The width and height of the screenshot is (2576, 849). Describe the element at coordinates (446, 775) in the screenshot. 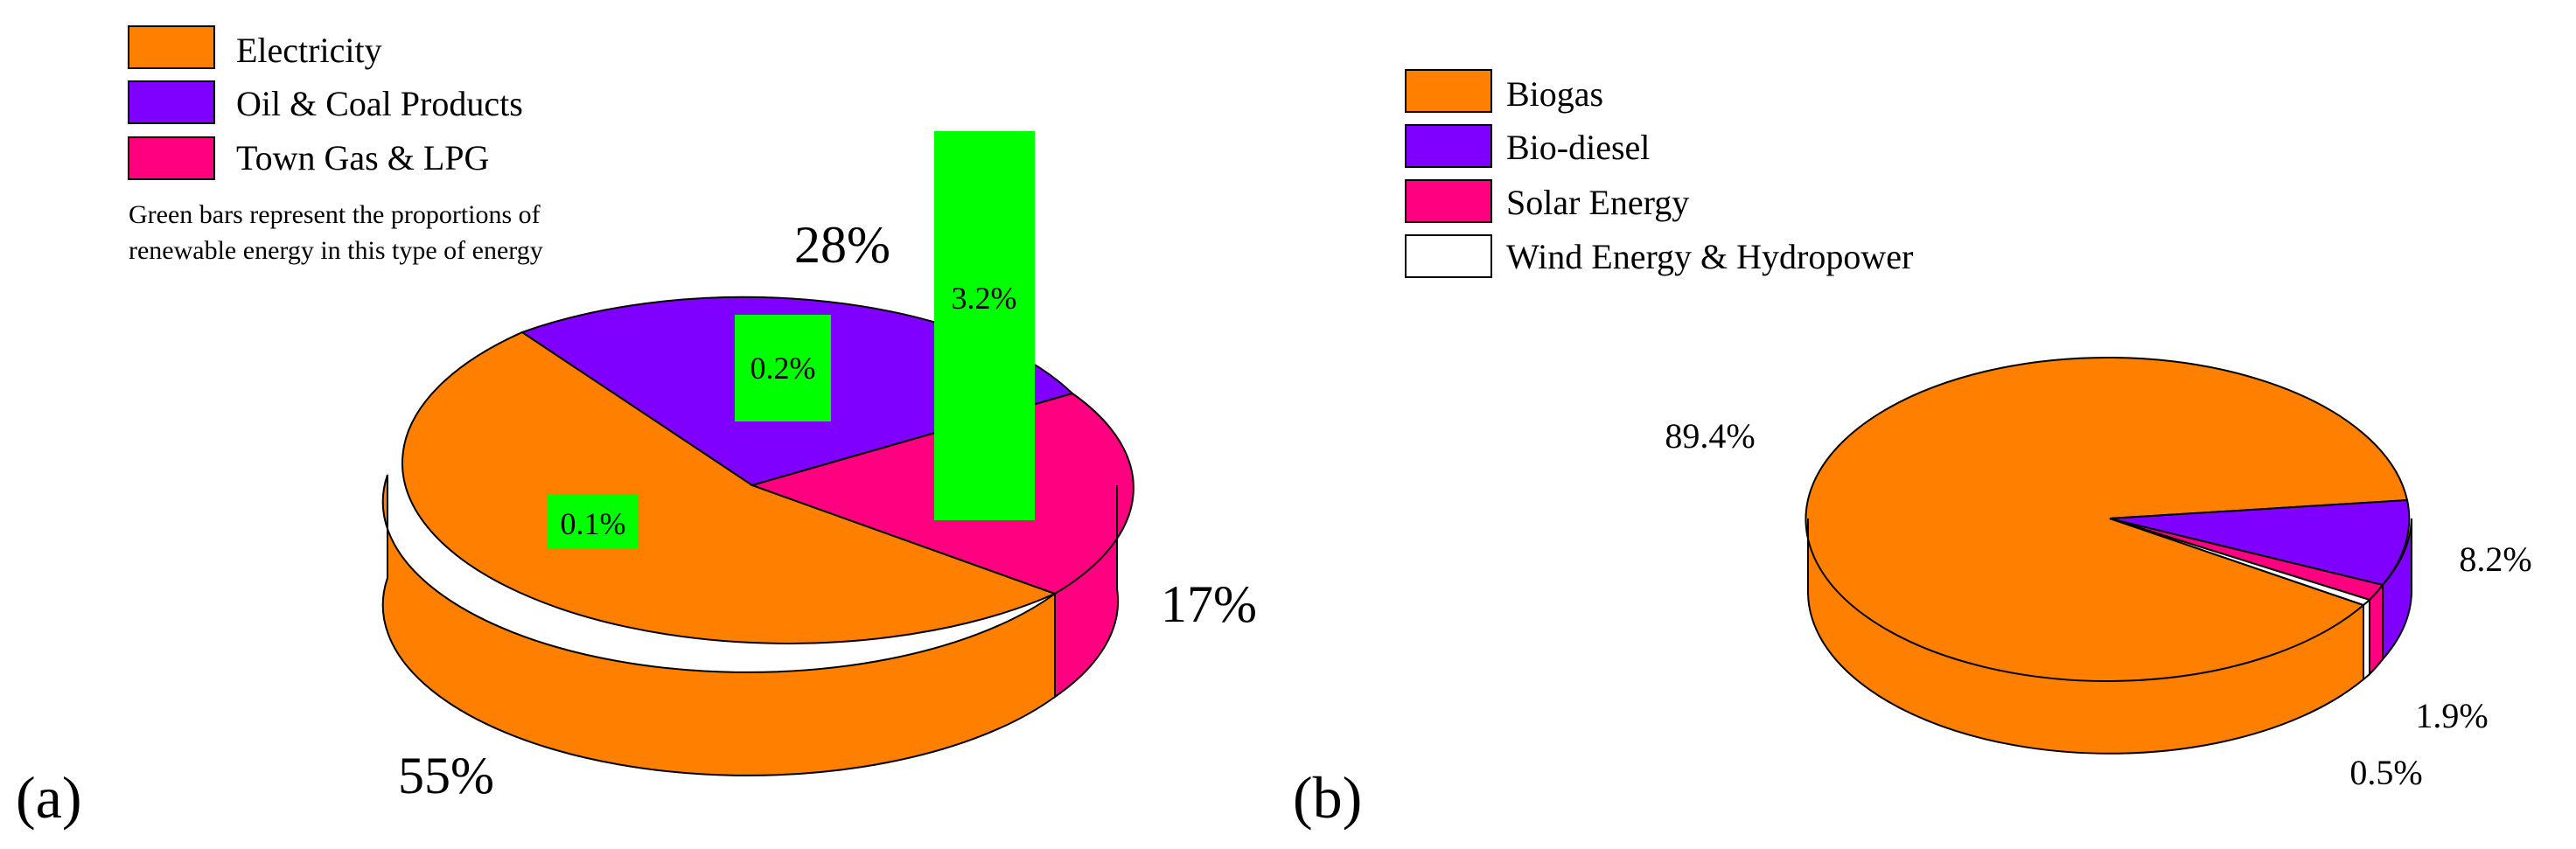

I see `pie-a-label-electricity: 55%` at that location.